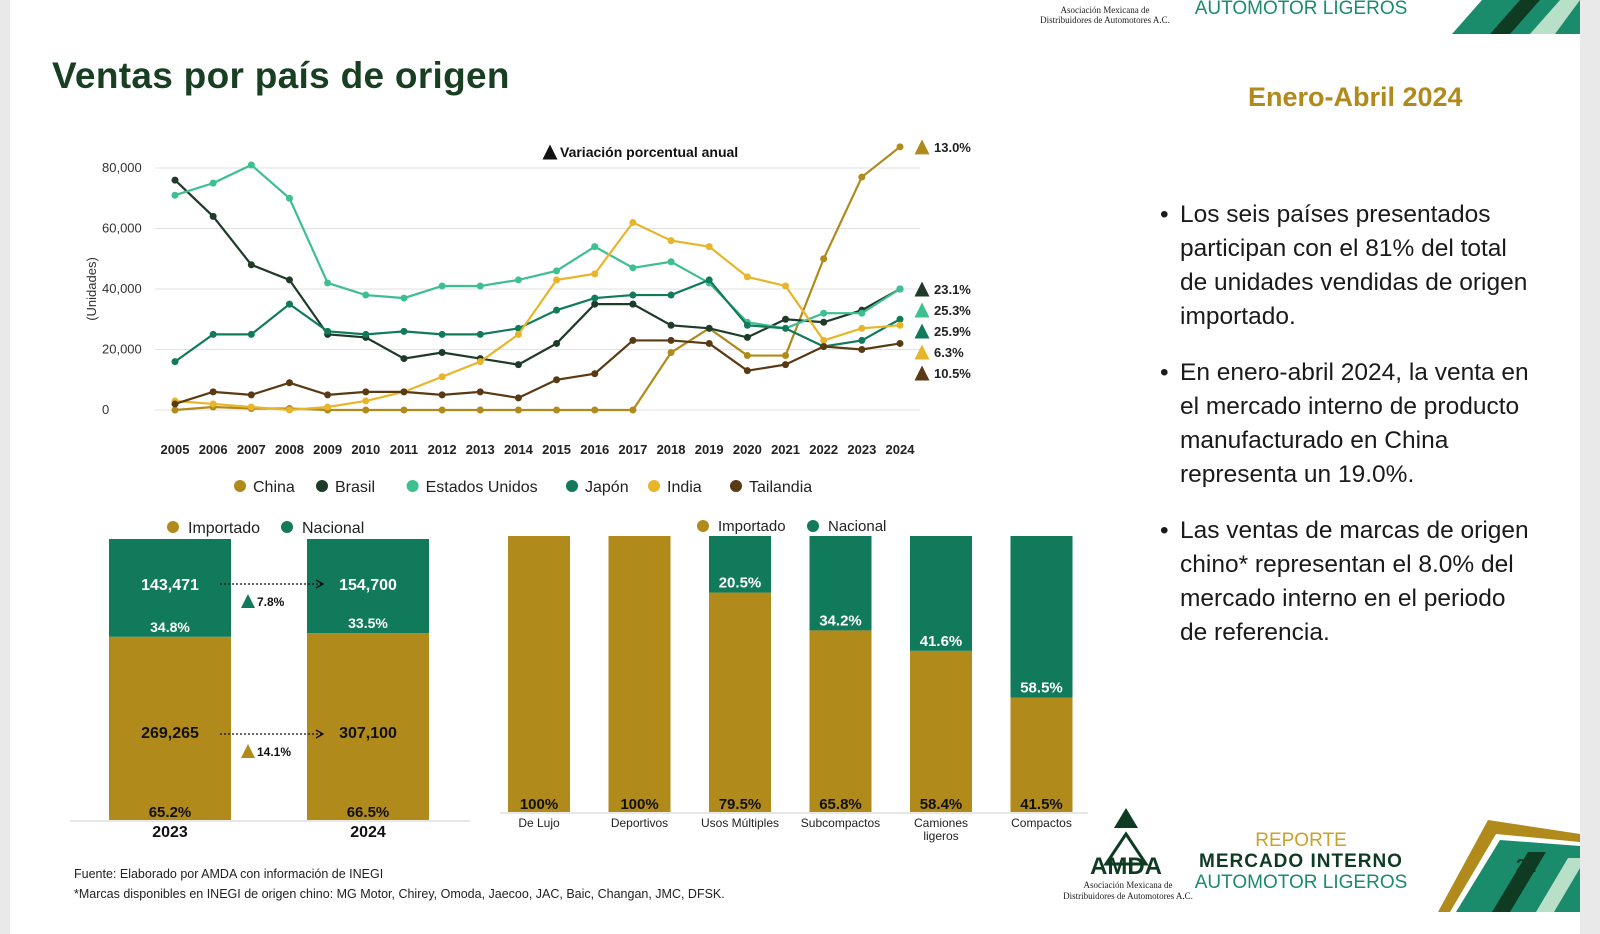  What do you see at coordinates (537, 246) in the screenshot?
I see `series-line-estados-unidos` at bounding box center [537, 246].